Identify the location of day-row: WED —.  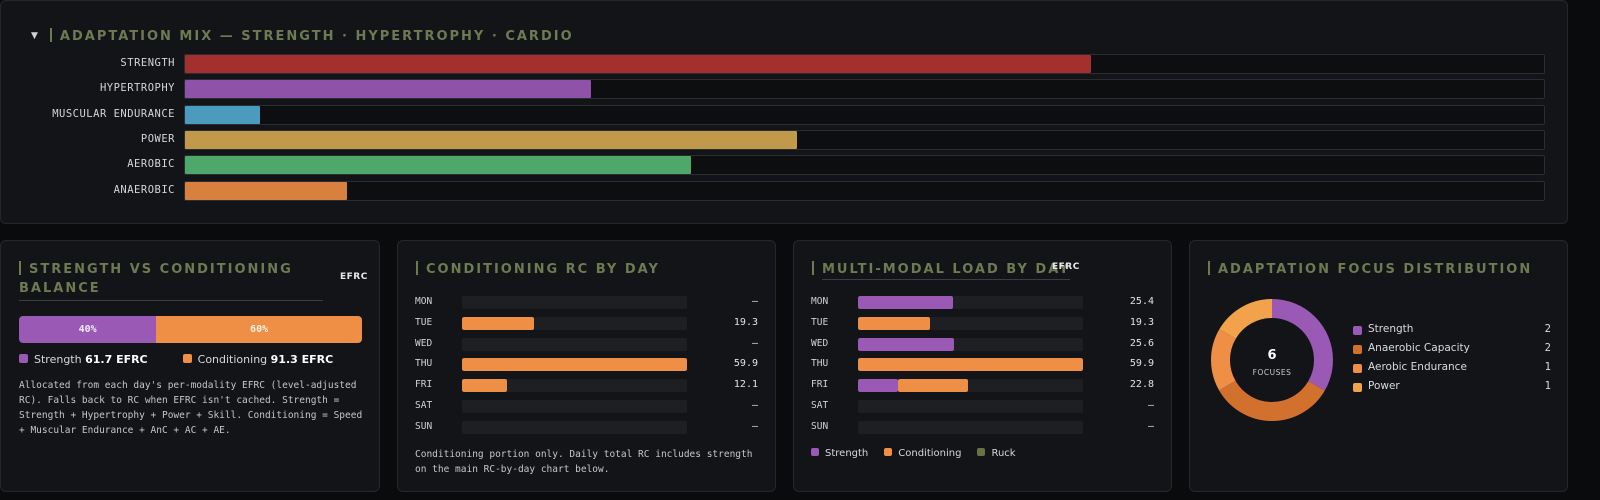
(587, 344).